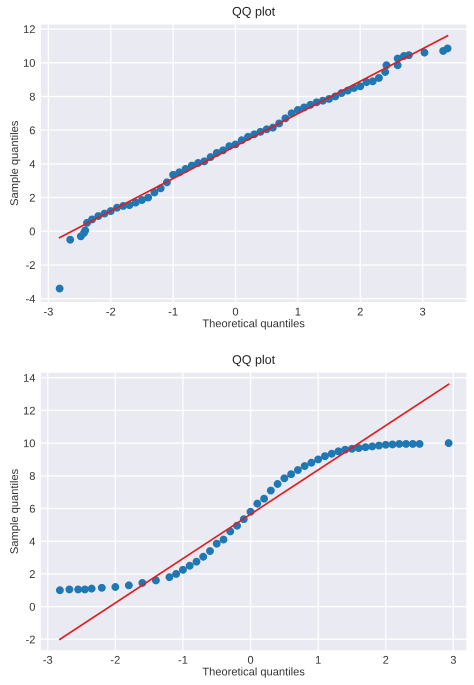  I want to click on y-tick-label: 14, so click(30, 378).